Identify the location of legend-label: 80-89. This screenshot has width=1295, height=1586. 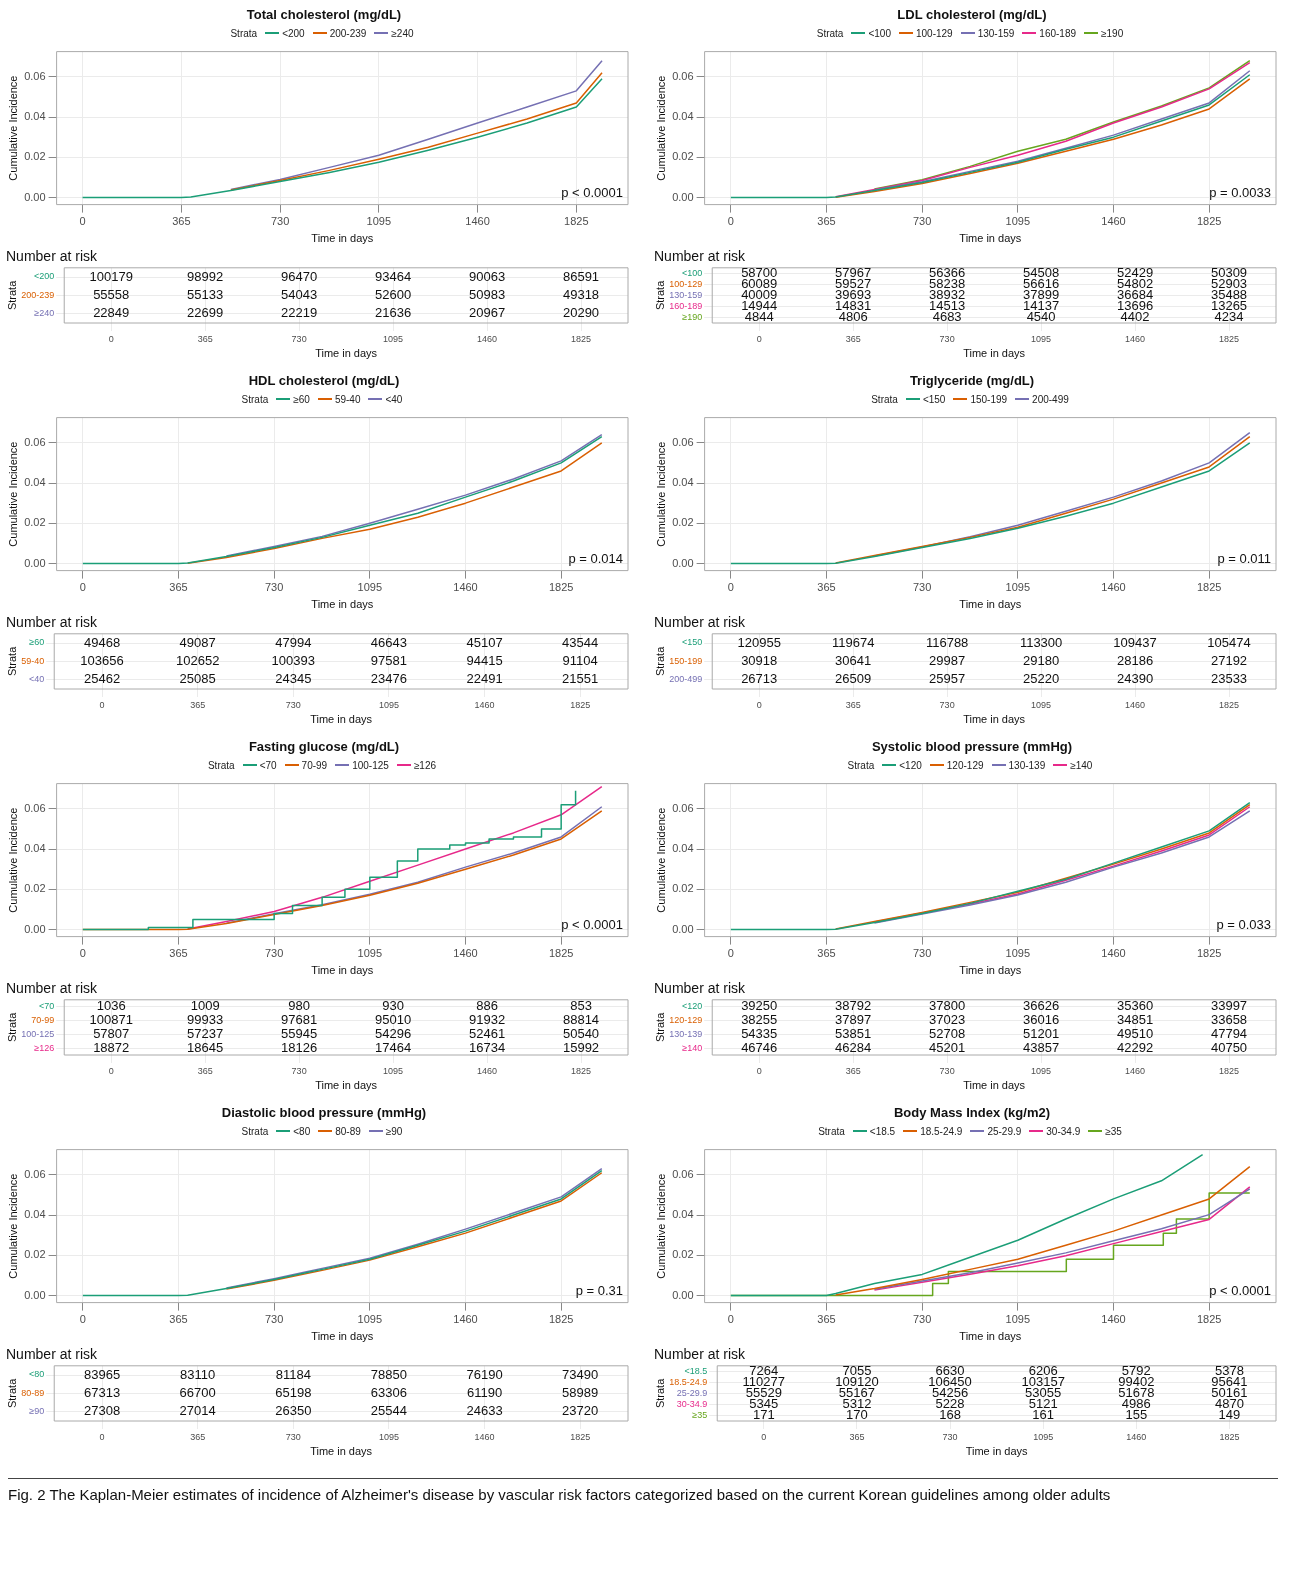
(348, 1131).